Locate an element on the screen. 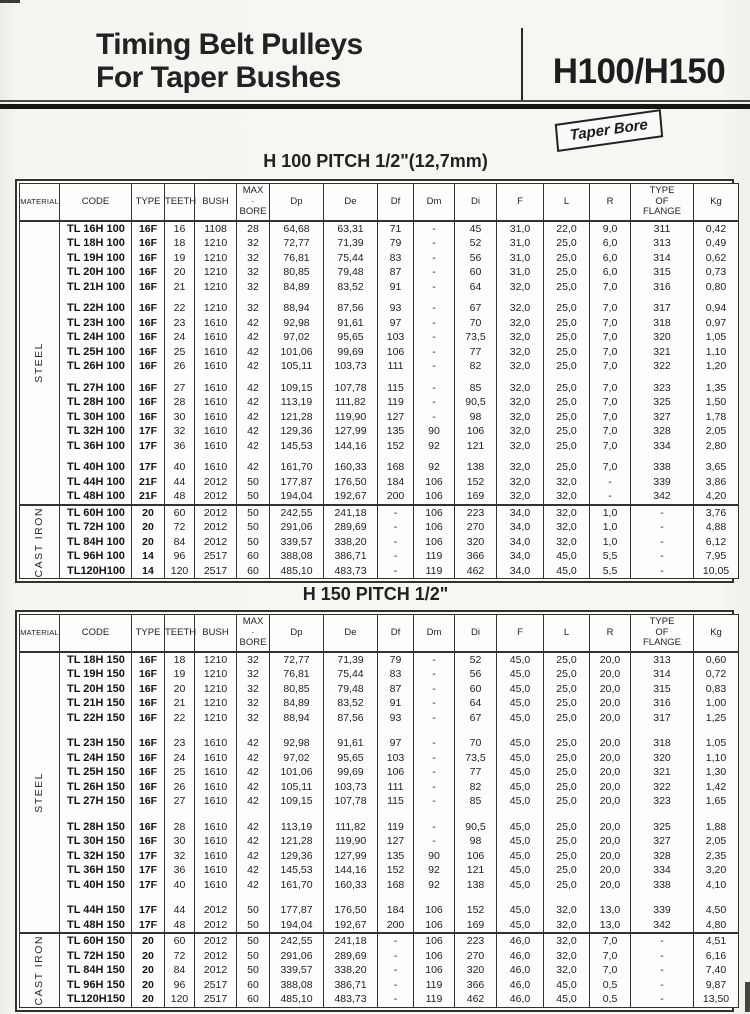 This screenshot has width=750, height=1014. value-cell: 97,02 is located at coordinates (296, 758).